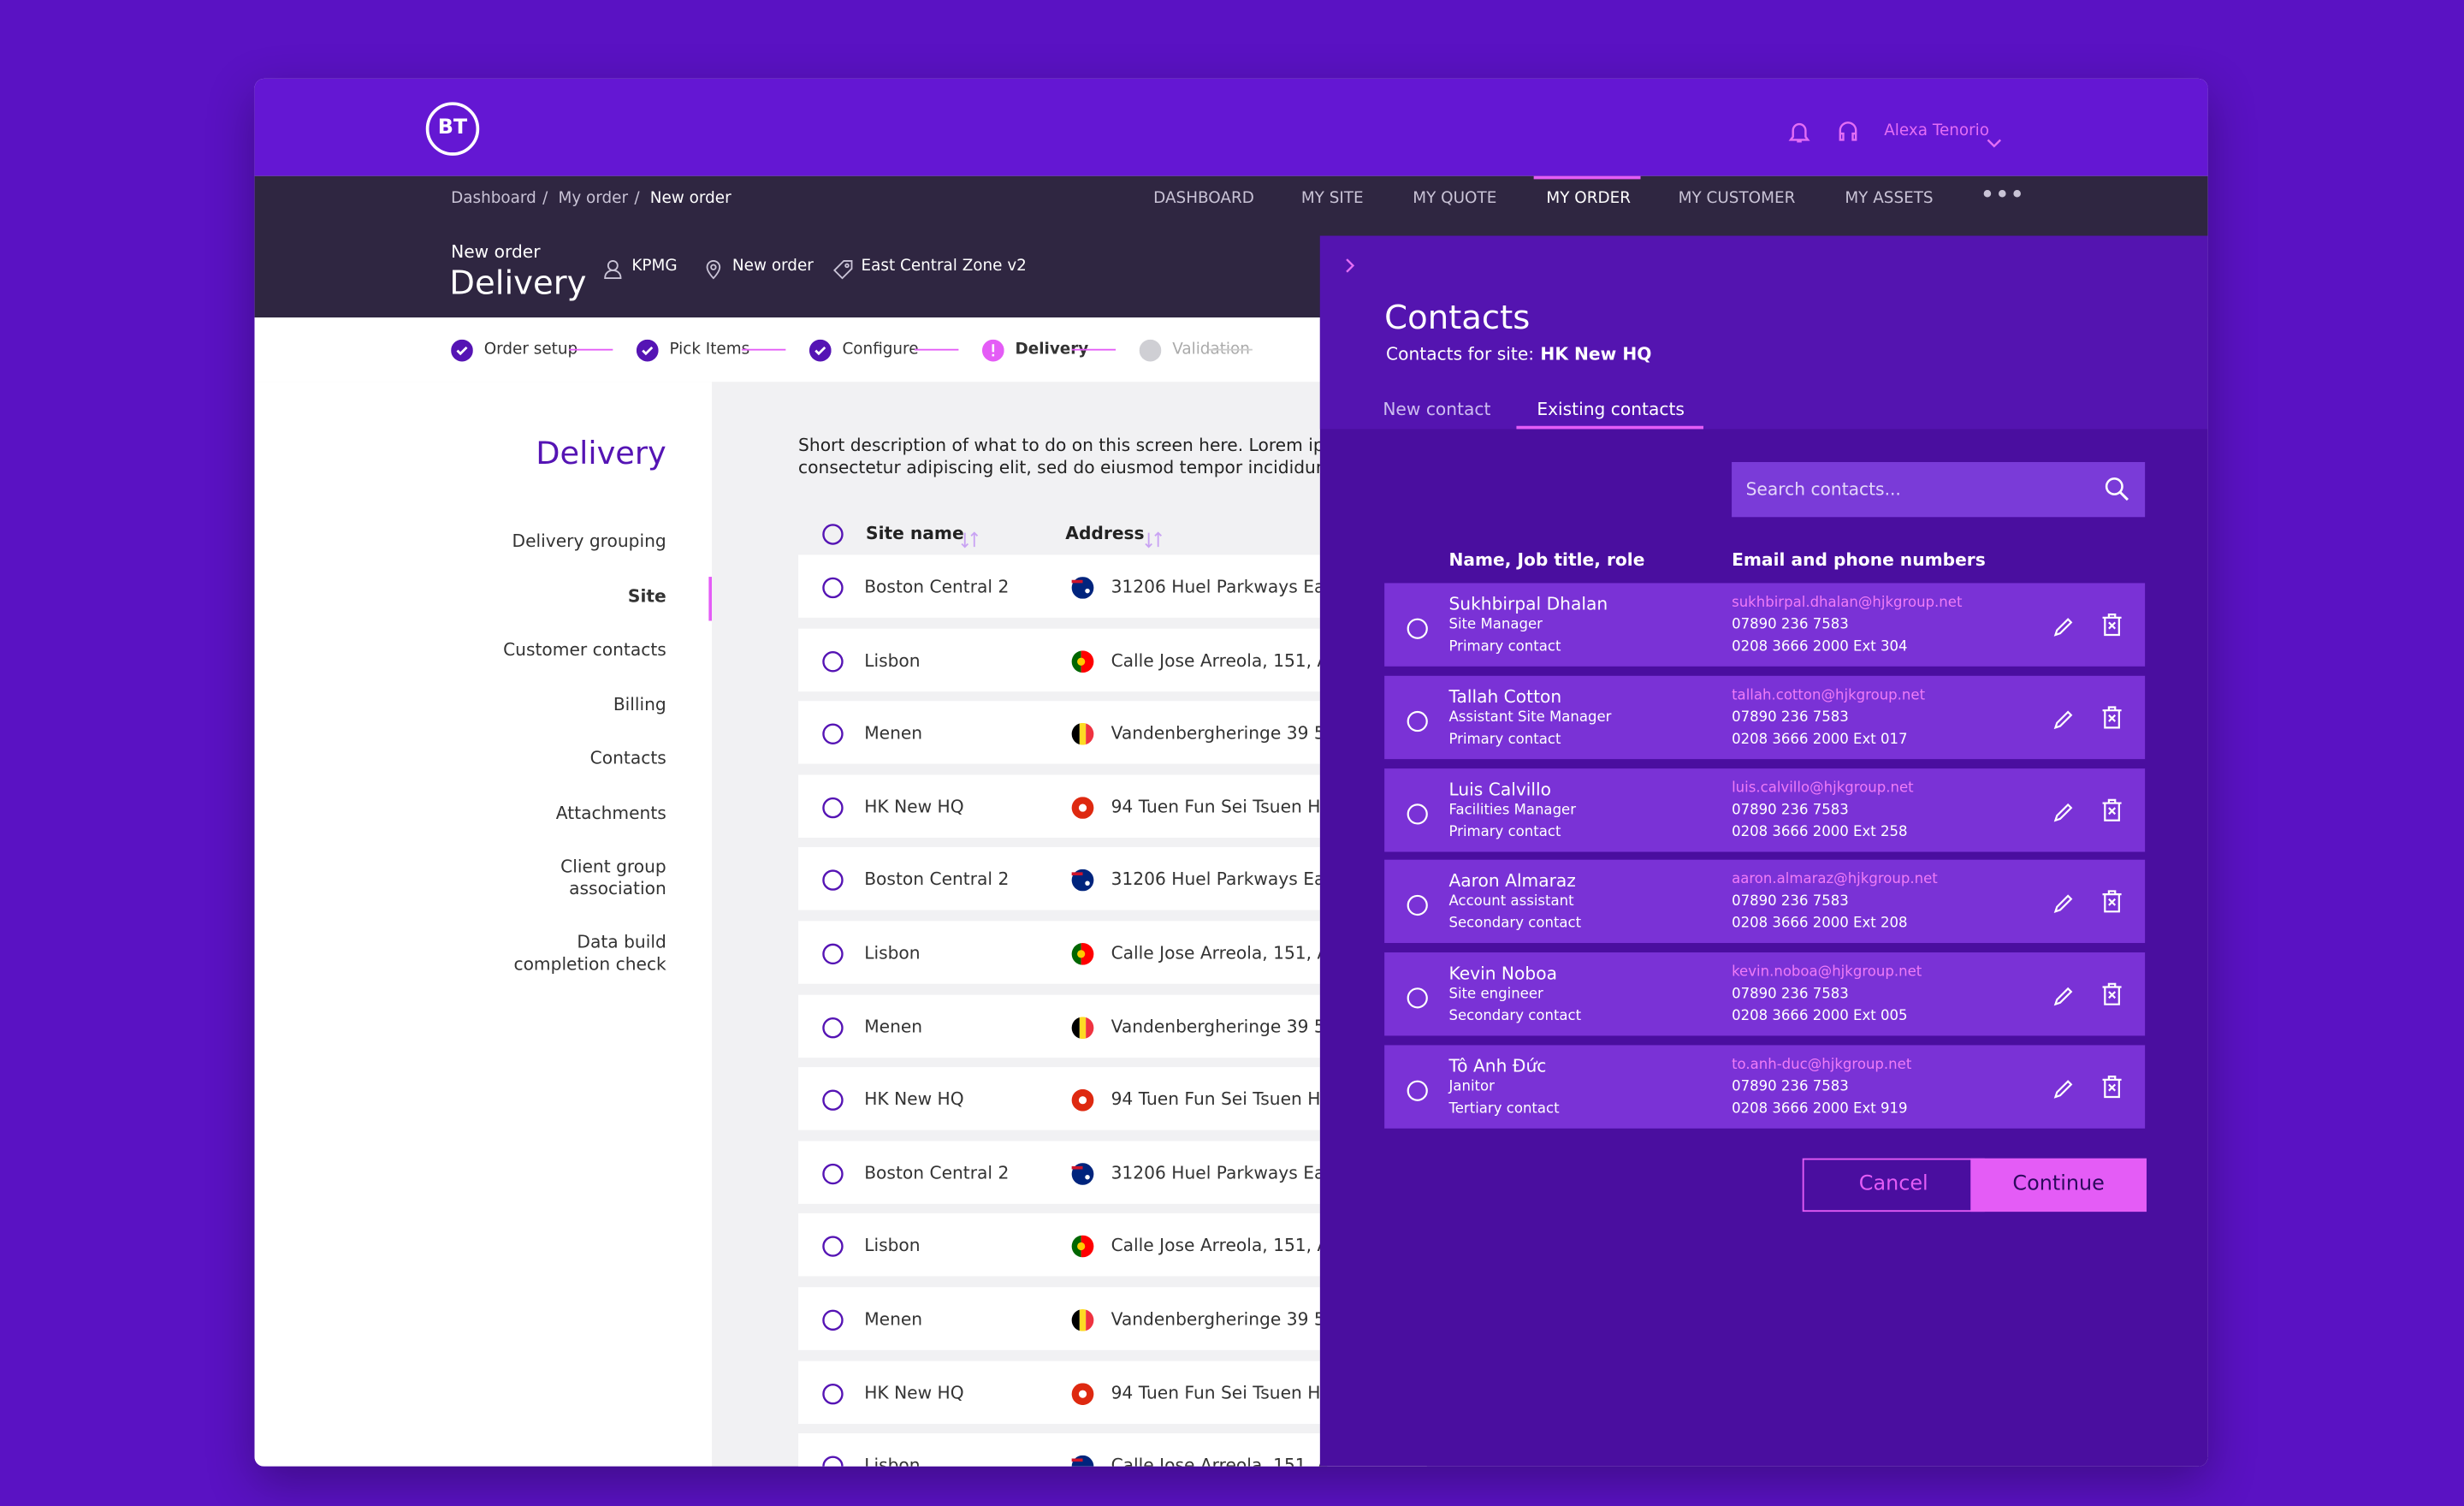  Describe the element at coordinates (1203, 199) in the screenshot. I see `nav-item: DASHBOARD` at that location.